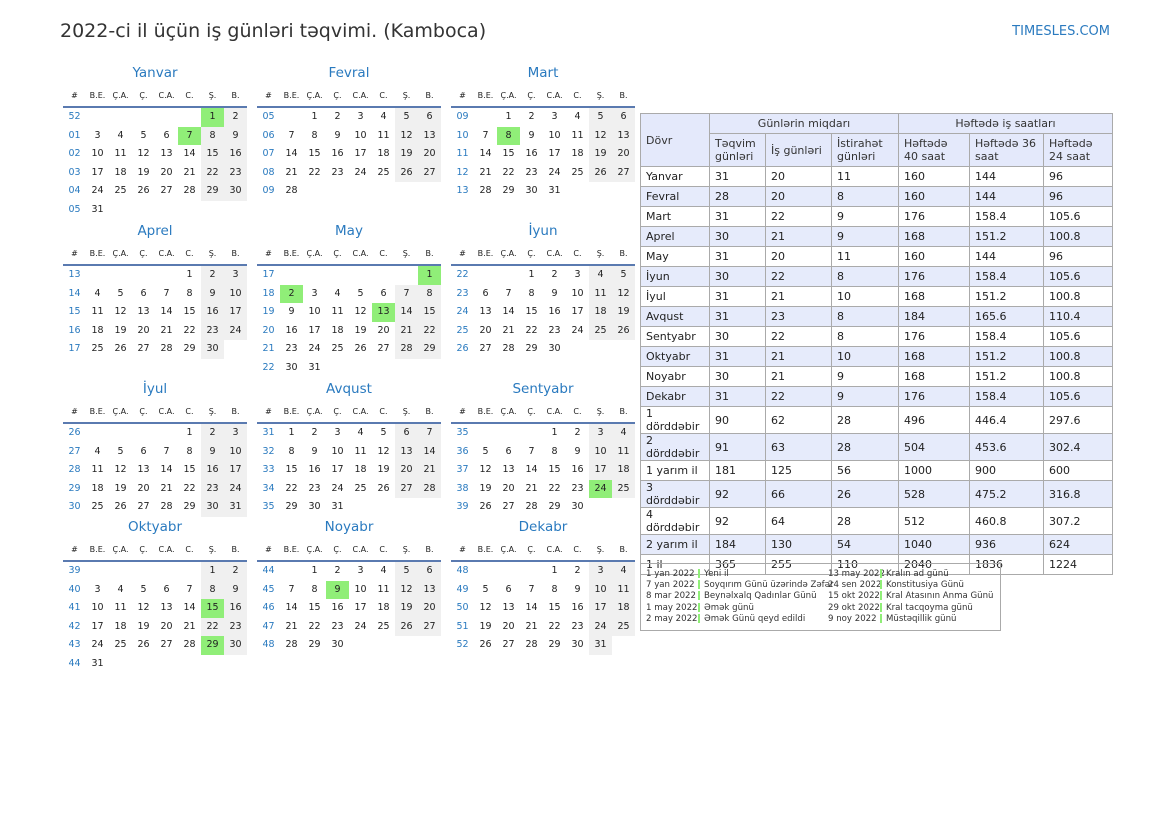  Describe the element at coordinates (291, 589) in the screenshot. I see `day-cell: 7` at that location.